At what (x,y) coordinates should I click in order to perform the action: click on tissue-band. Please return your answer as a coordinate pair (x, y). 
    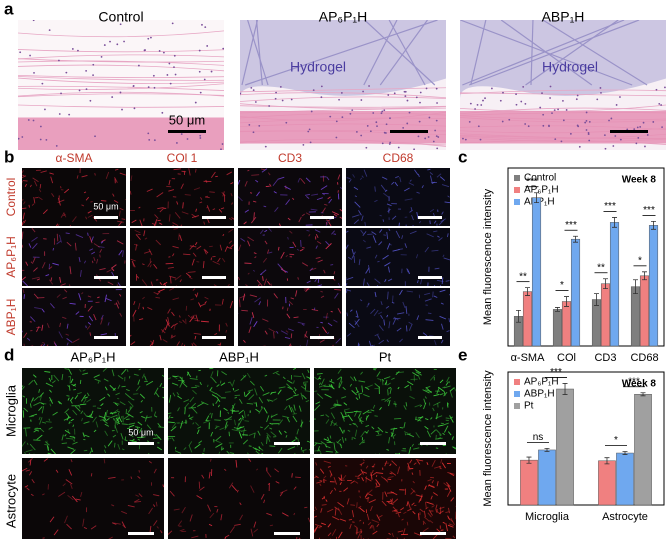
    Looking at the image, I should click on (343, 127).